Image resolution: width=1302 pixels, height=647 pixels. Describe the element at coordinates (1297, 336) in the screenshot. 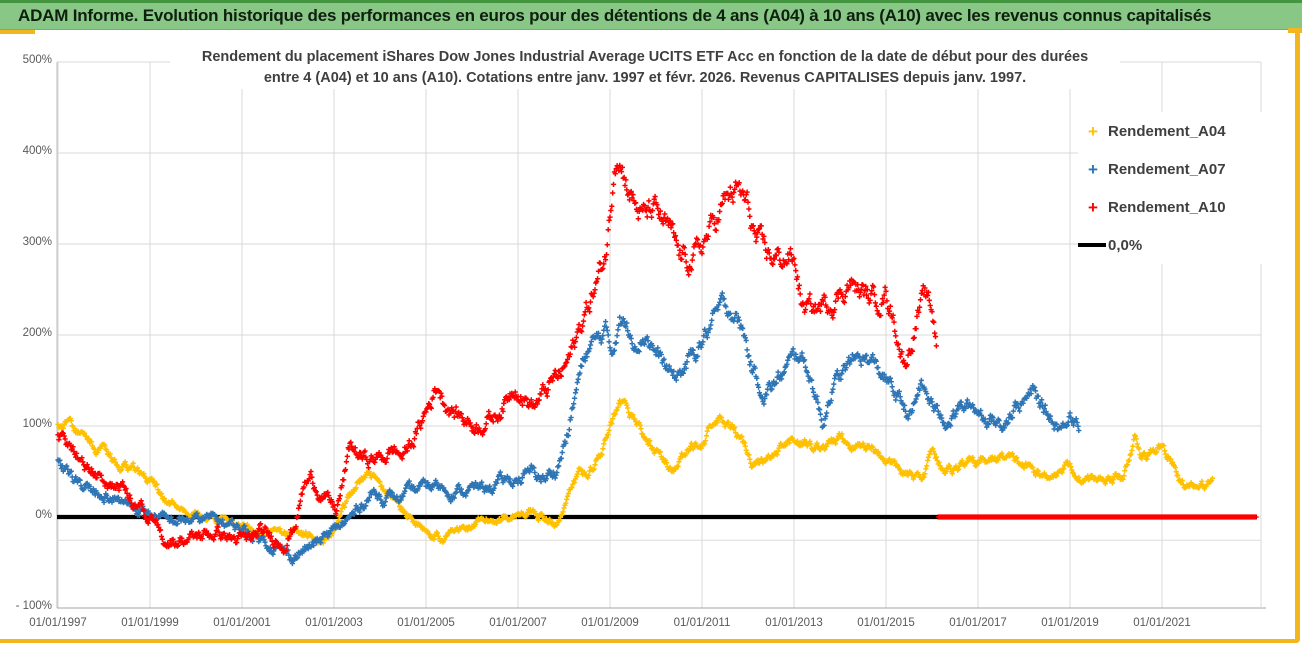

I see `gold-frame-right` at that location.